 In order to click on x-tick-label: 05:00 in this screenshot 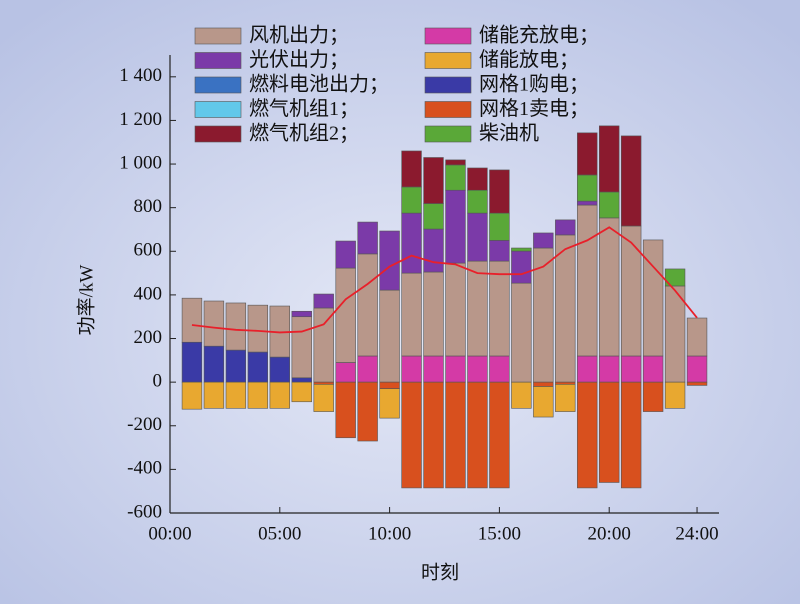, I will do `click(279, 533)`.